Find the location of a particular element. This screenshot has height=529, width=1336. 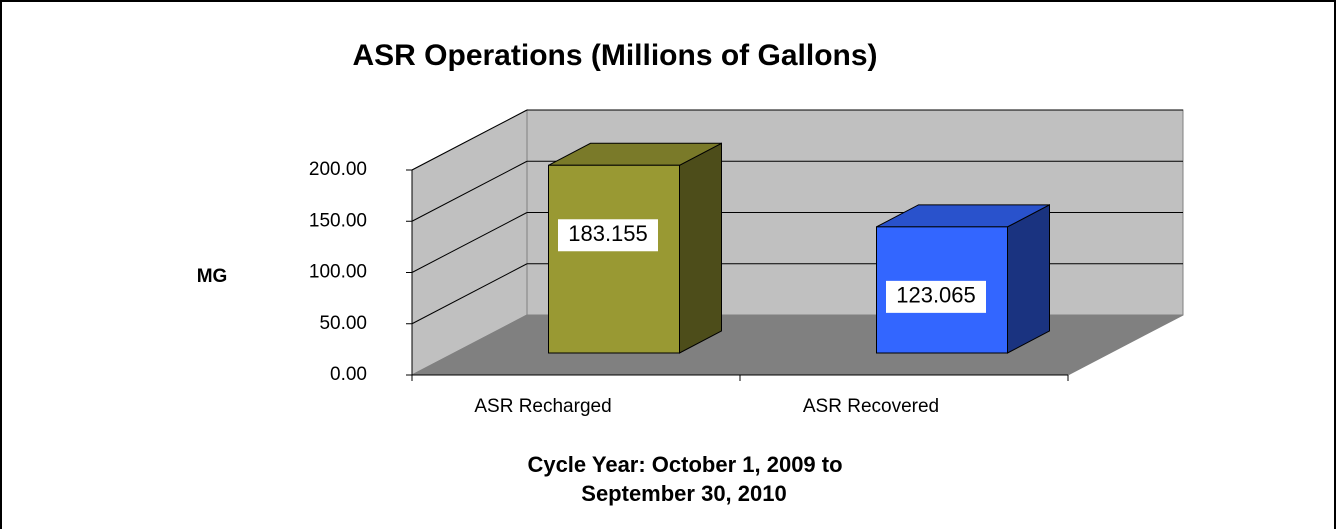

x-axis-label: September 30, 2010 is located at coordinates (683, 493).